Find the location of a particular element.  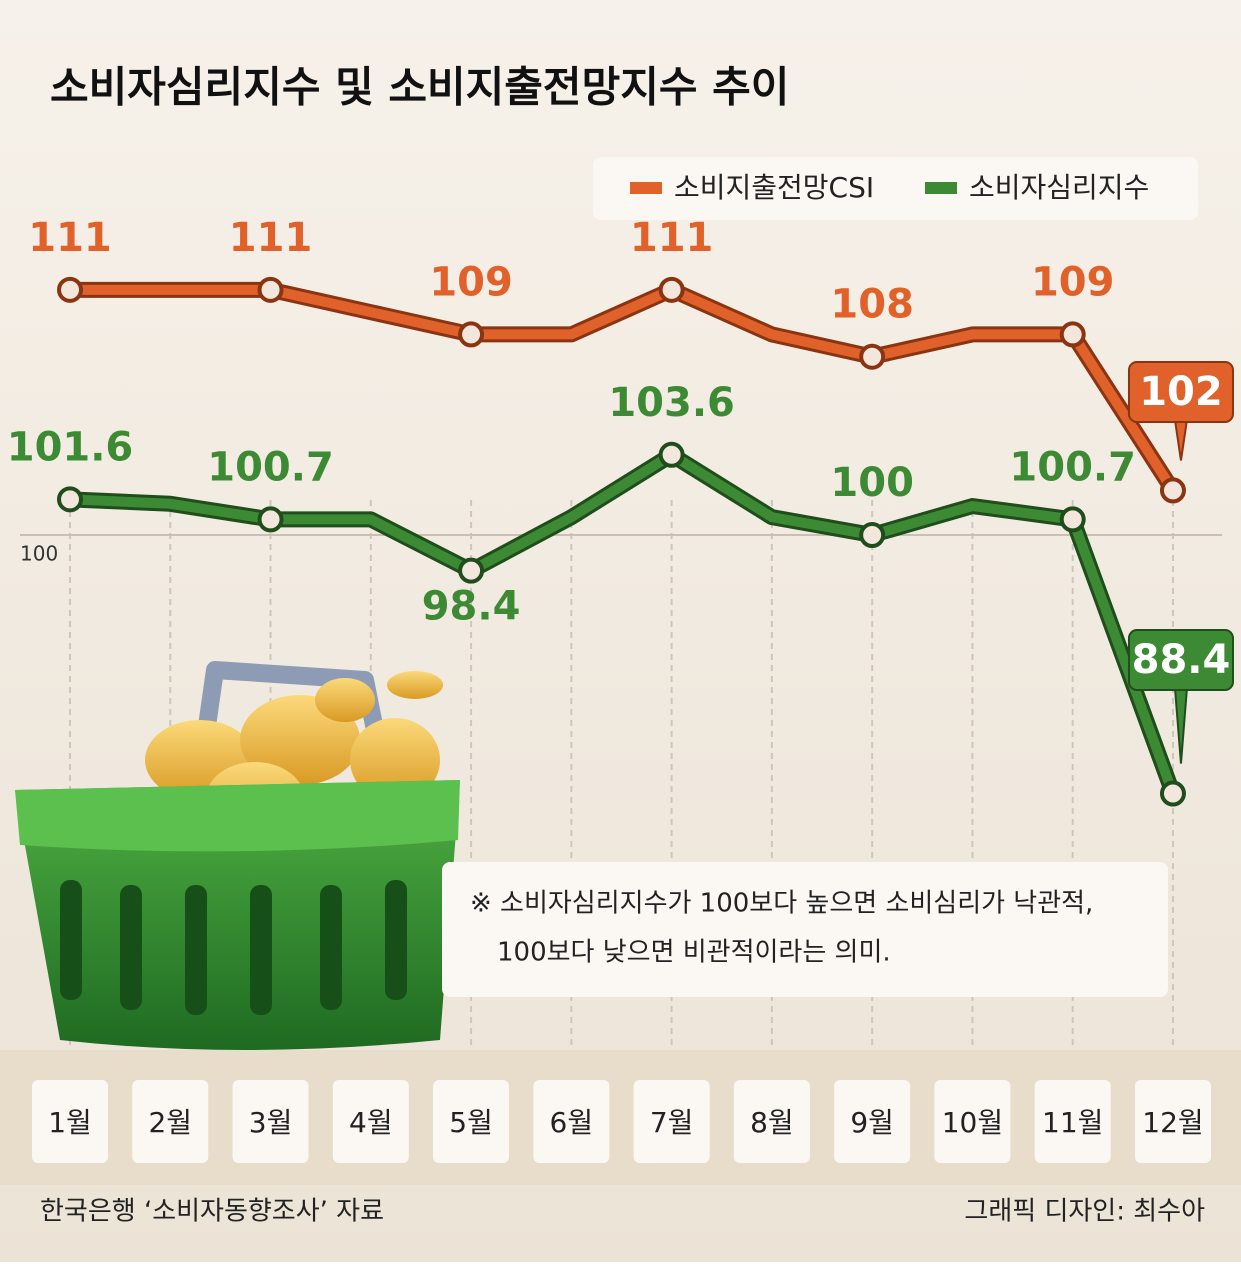

x-tick-label: 12월 is located at coordinates (1172, 1122).